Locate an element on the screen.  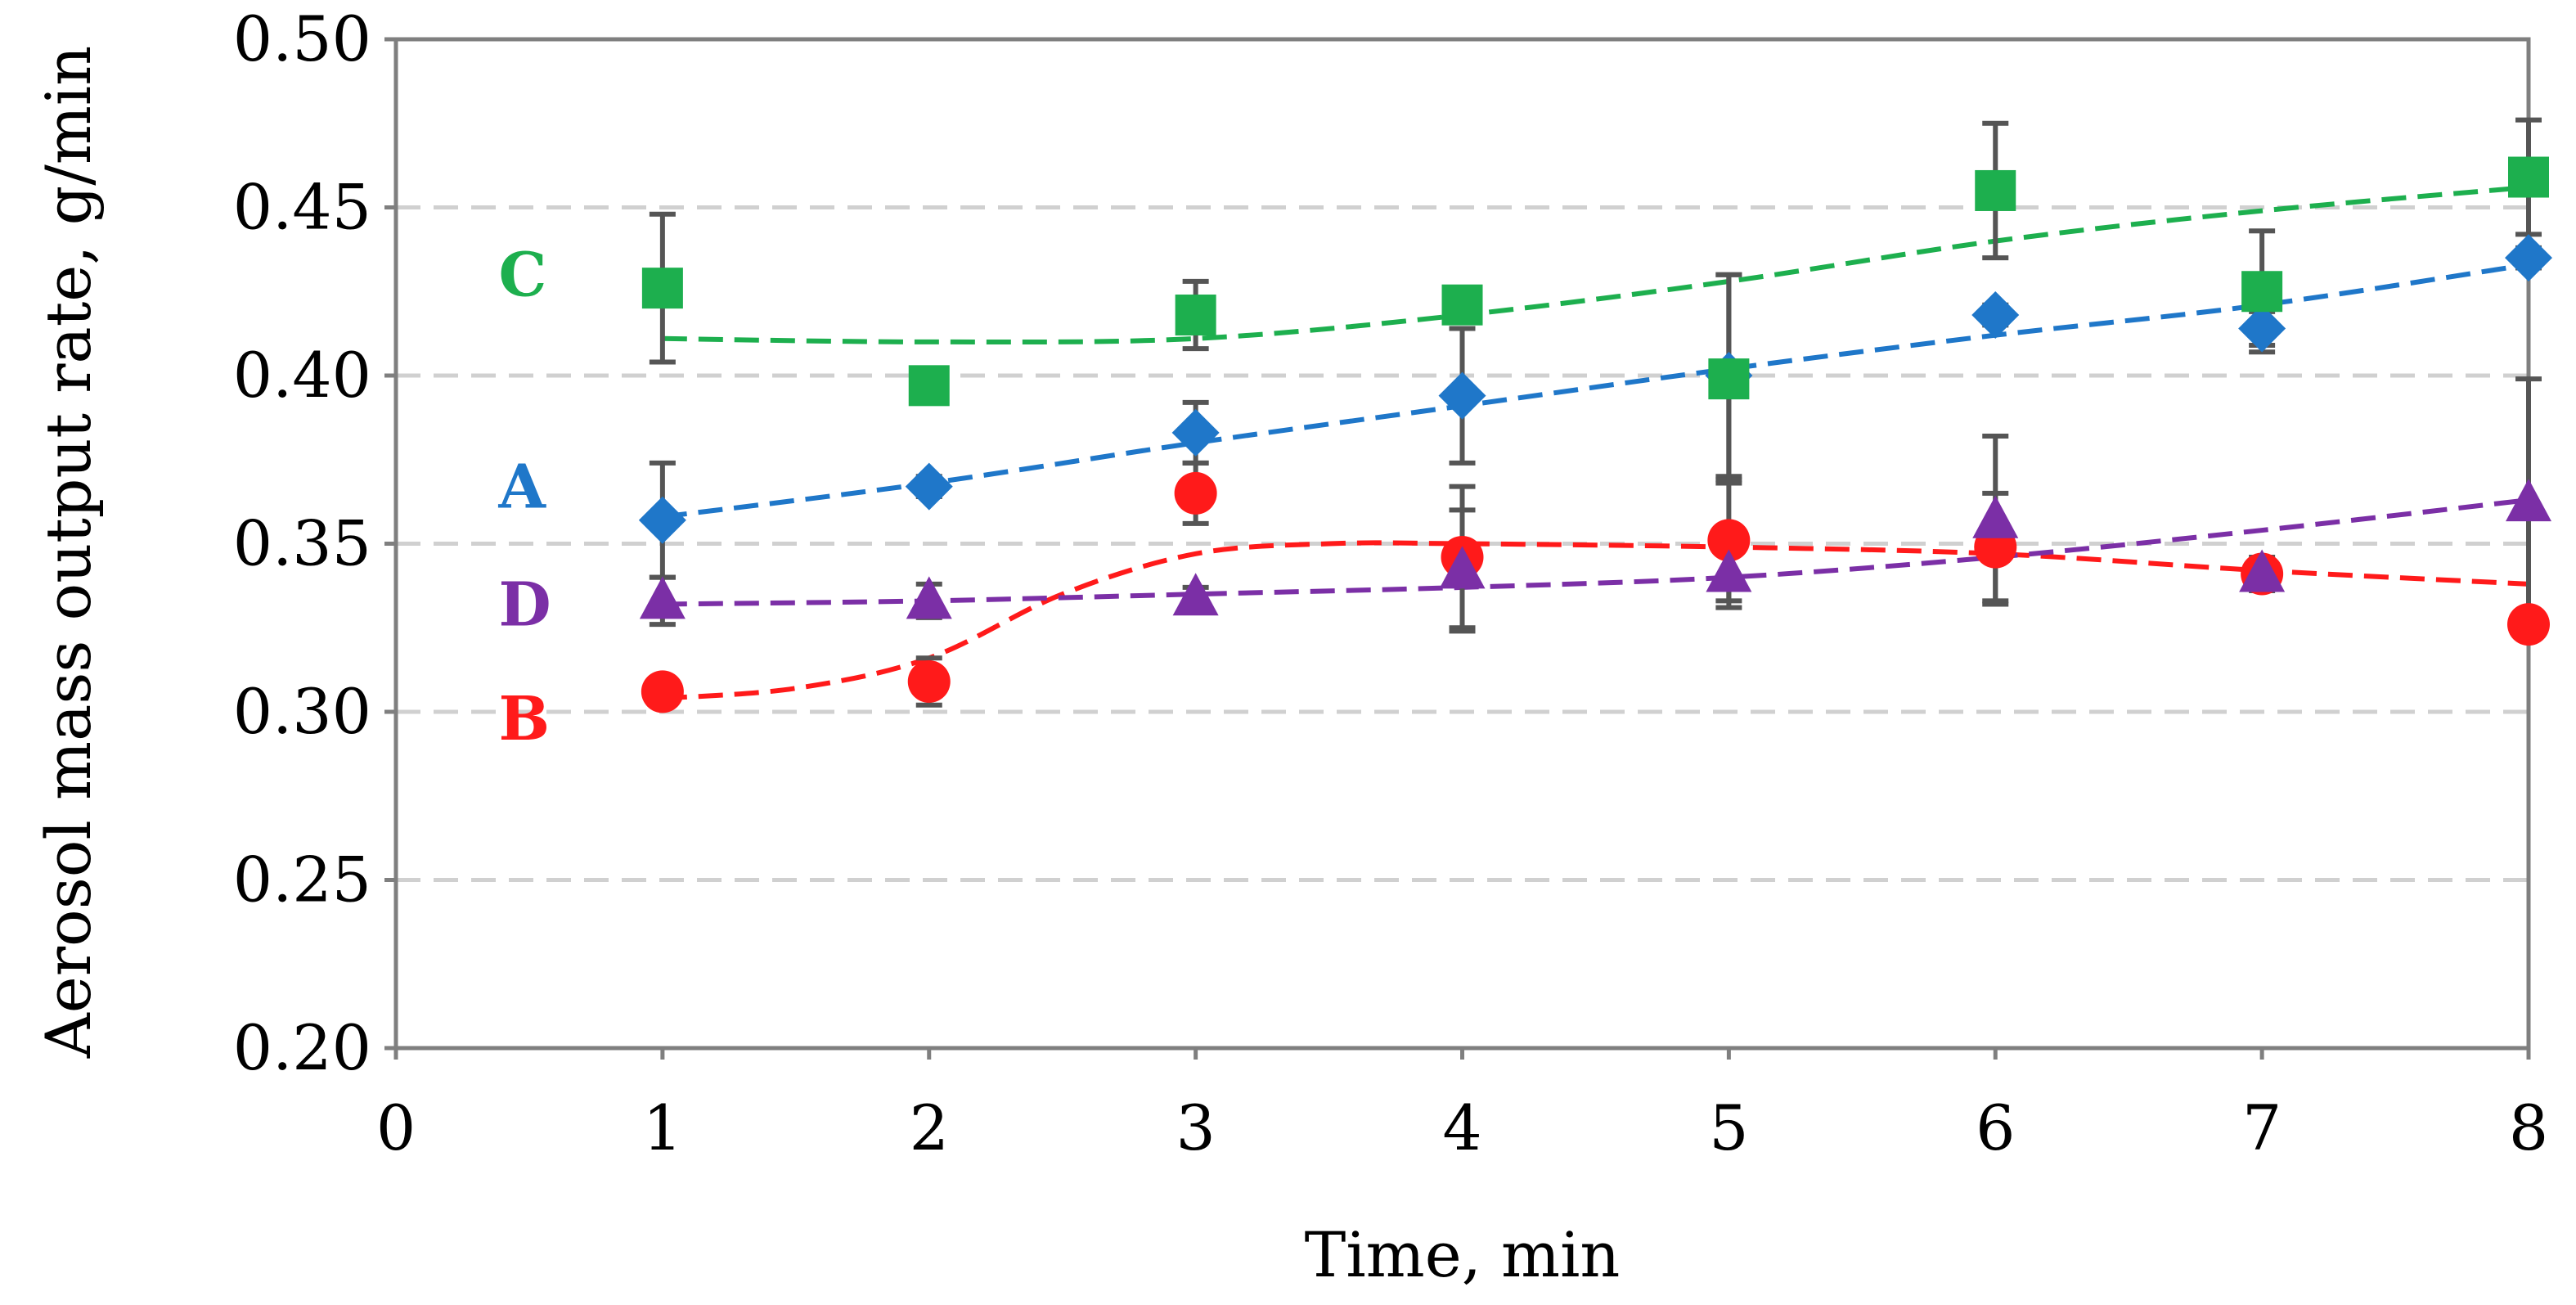
series-label-d: D is located at coordinates (525, 605).